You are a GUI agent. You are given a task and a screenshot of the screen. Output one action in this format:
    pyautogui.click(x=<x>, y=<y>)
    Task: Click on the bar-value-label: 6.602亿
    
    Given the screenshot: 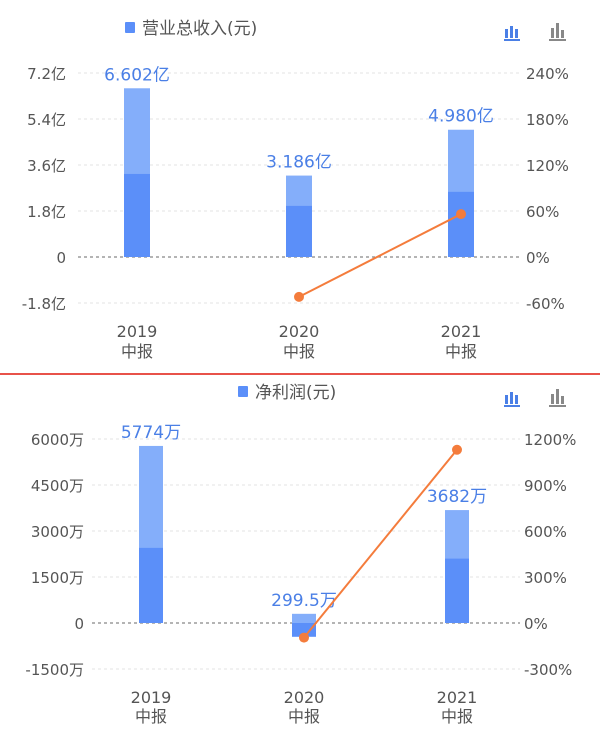 What is the action you would take?
    pyautogui.click(x=137, y=75)
    